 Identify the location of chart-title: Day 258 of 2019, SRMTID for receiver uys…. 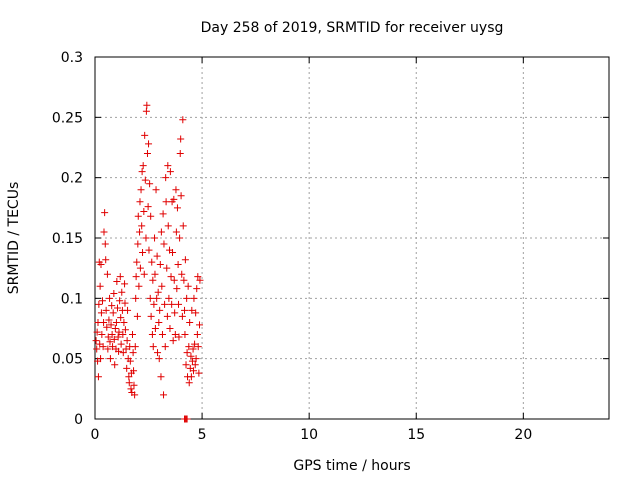
(352, 28).